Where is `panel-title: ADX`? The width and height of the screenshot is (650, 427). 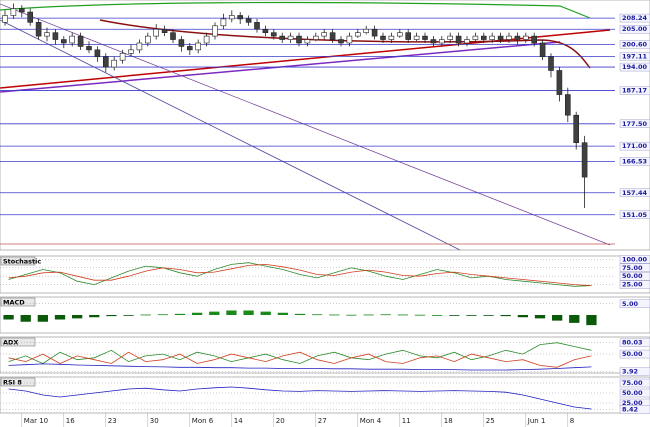
panel-title: ADX is located at coordinates (10, 343).